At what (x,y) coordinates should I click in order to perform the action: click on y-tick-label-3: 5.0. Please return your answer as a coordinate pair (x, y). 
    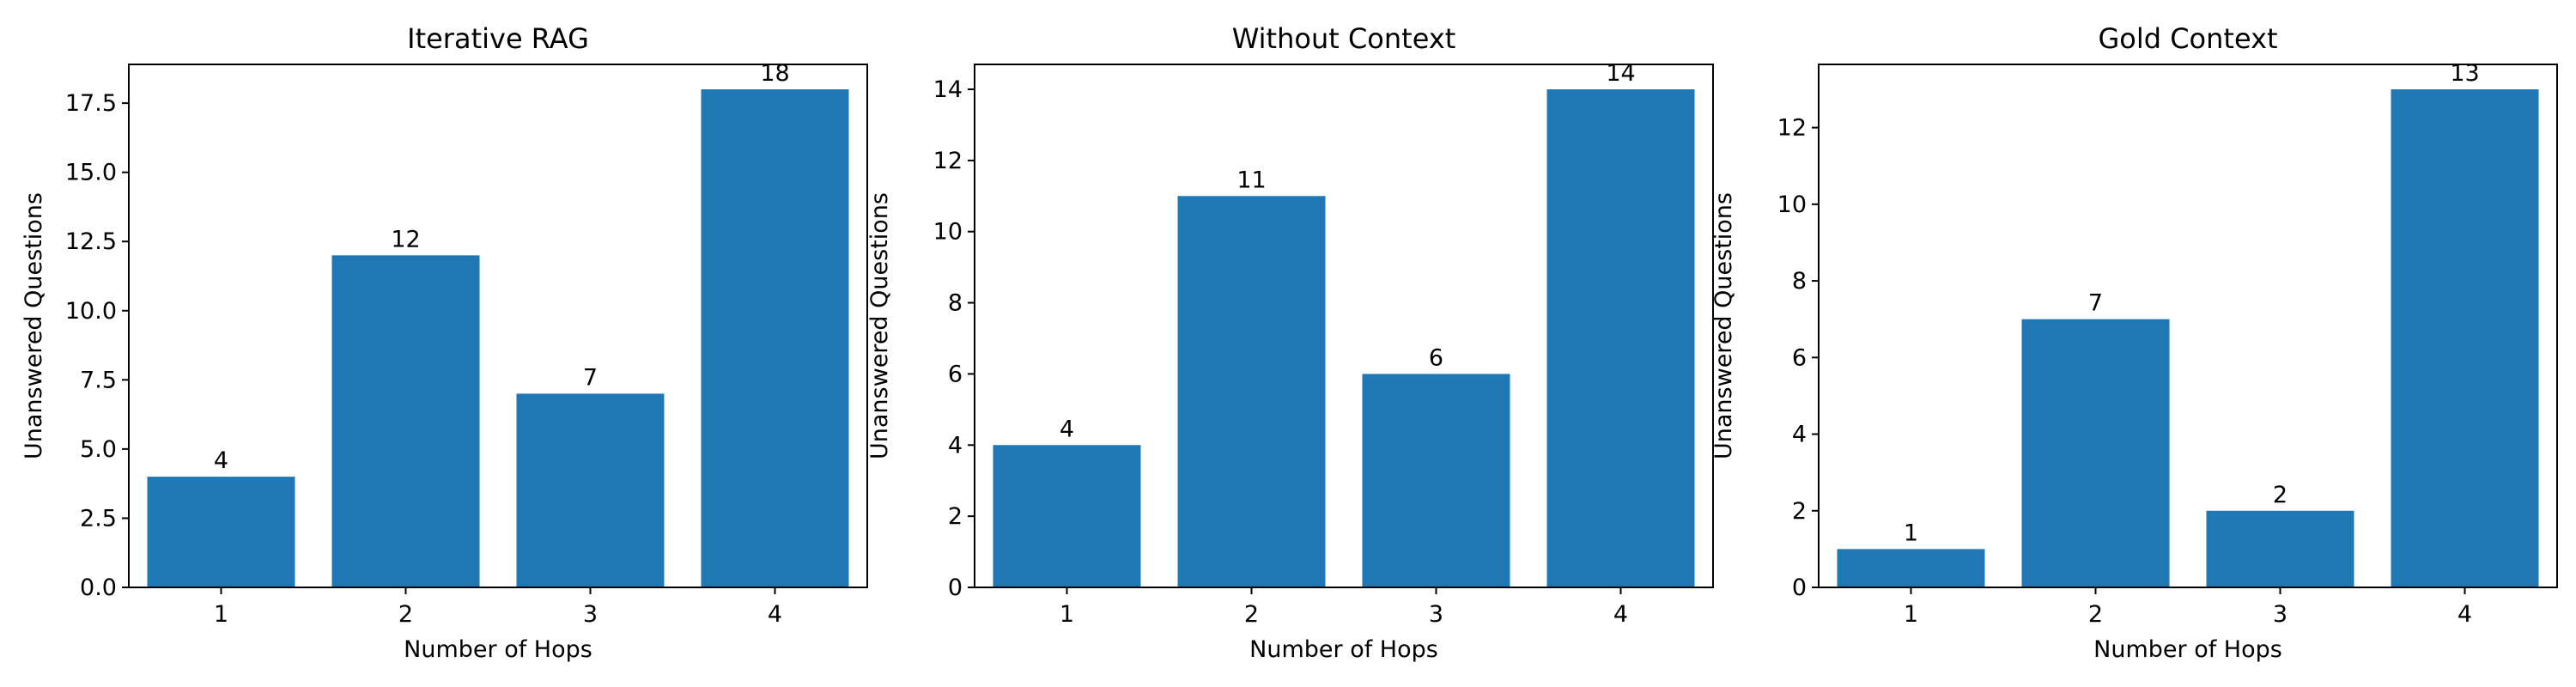
    Looking at the image, I should click on (98, 449).